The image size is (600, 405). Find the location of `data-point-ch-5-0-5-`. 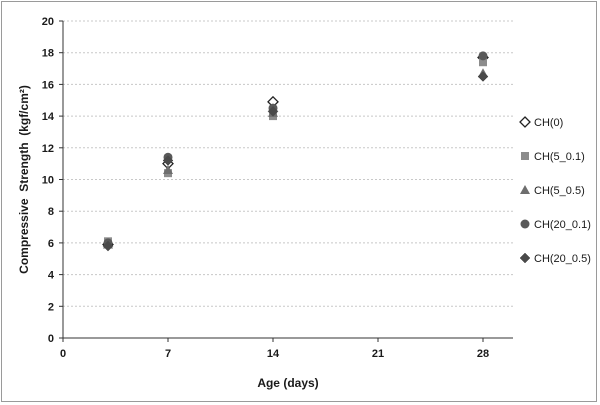

data-point-ch-5-0-5- is located at coordinates (168, 169).